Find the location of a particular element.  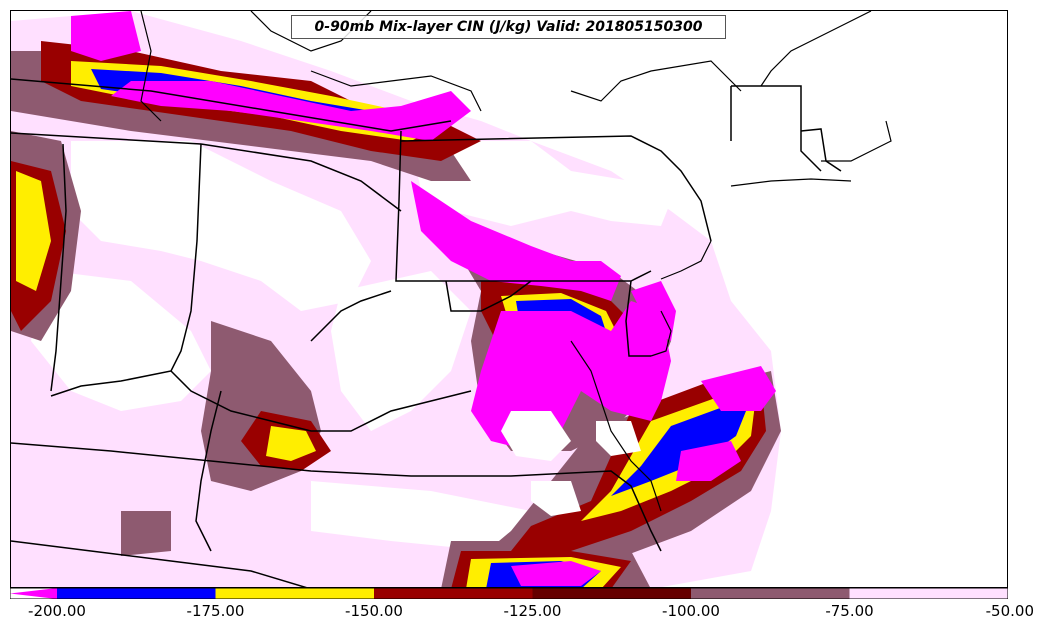

colorbar-bins is located at coordinates (532, 593).